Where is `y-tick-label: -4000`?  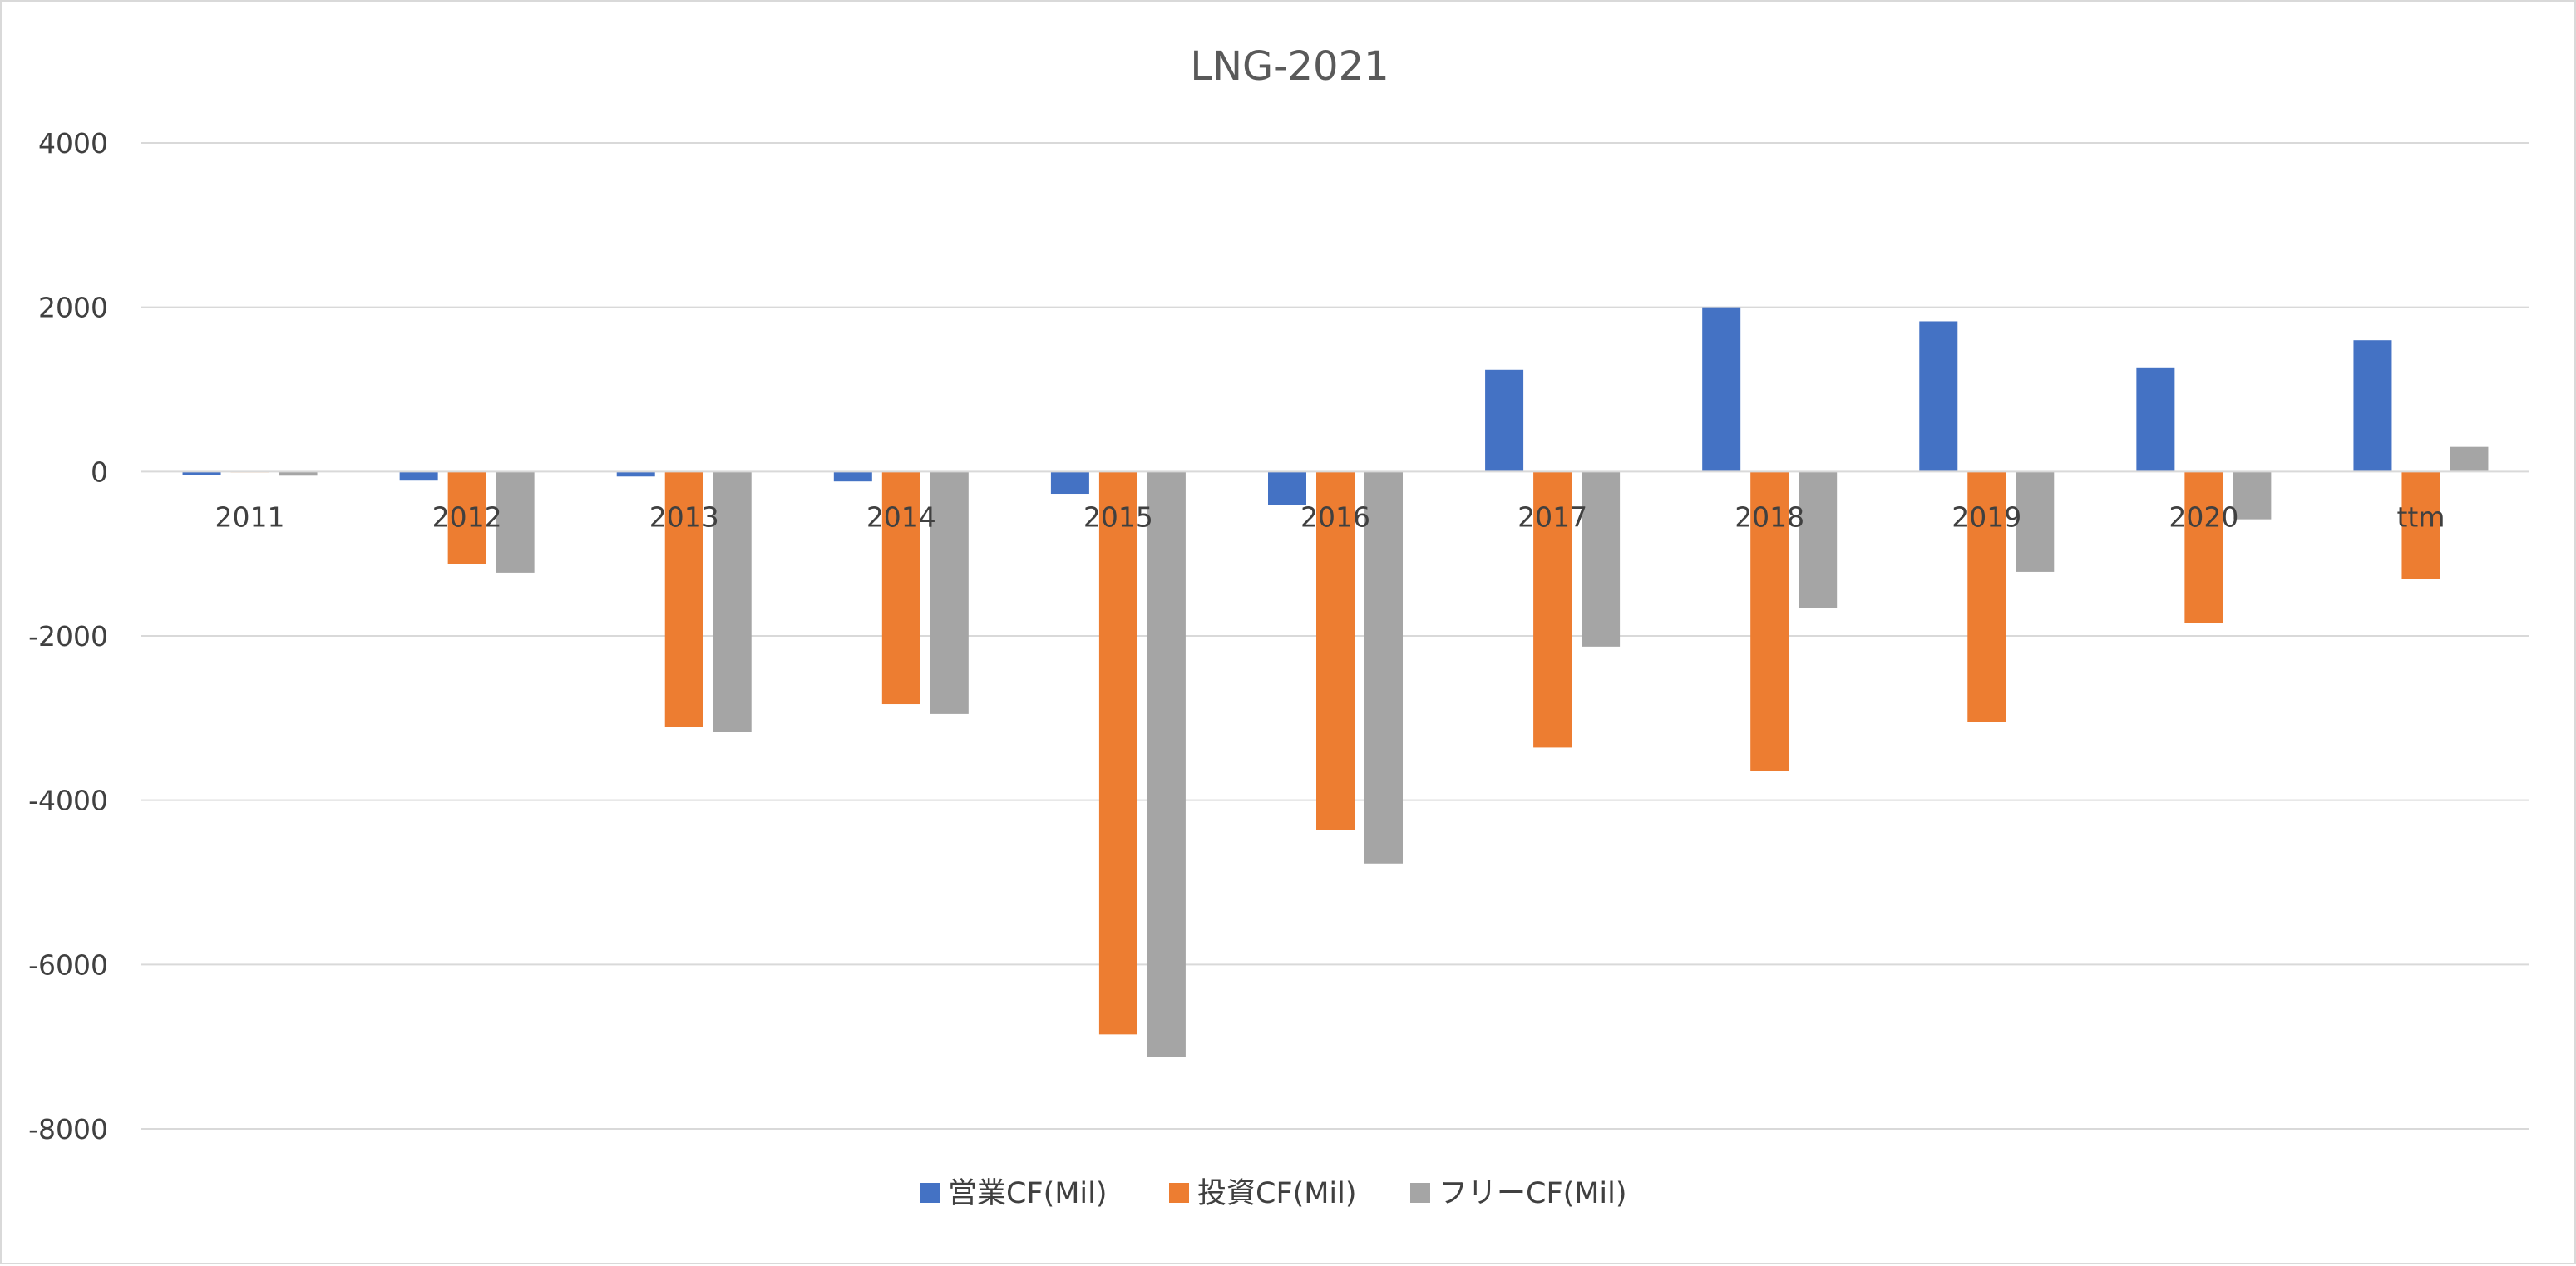
y-tick-label: -4000 is located at coordinates (68, 801).